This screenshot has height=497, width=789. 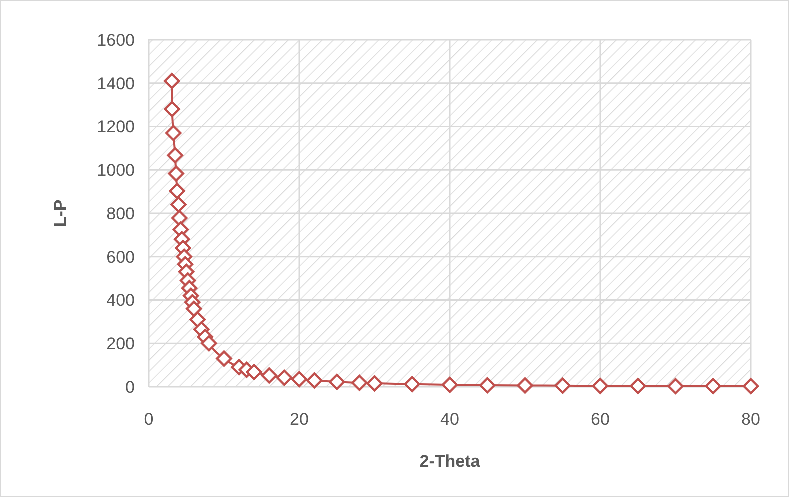 What do you see at coordinates (120, 344) in the screenshot?
I see `y-tick-label: 200` at bounding box center [120, 344].